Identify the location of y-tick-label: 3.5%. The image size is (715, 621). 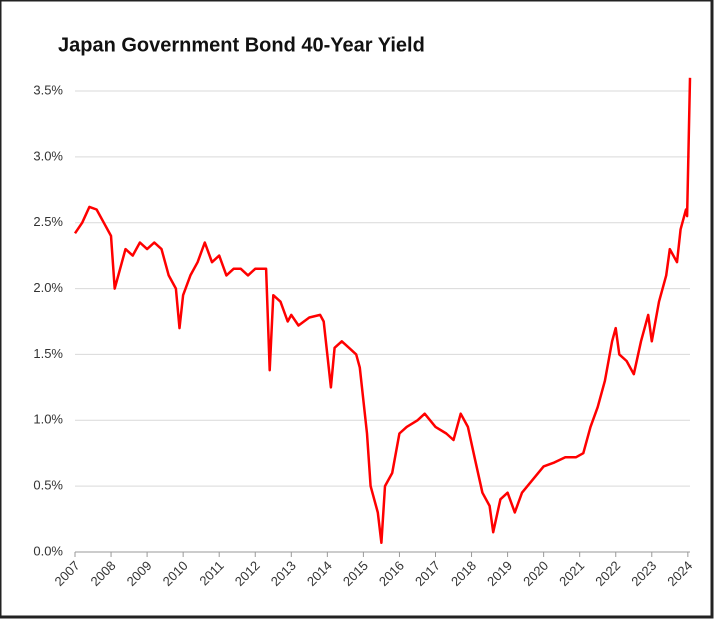
(48, 89).